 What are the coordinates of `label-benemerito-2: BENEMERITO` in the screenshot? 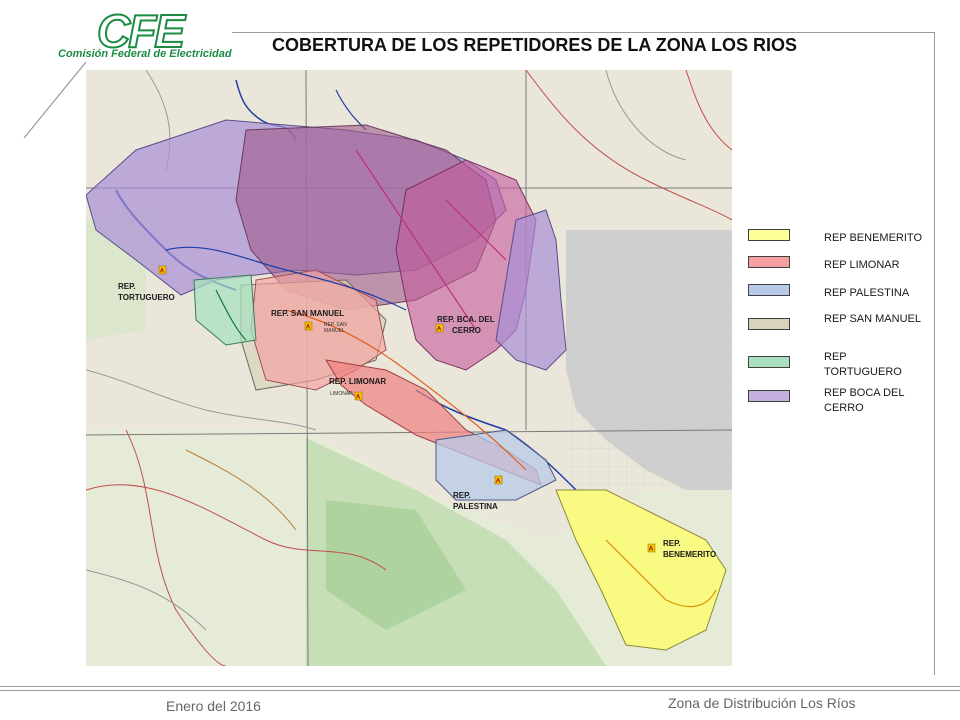 It's located at (689, 554).